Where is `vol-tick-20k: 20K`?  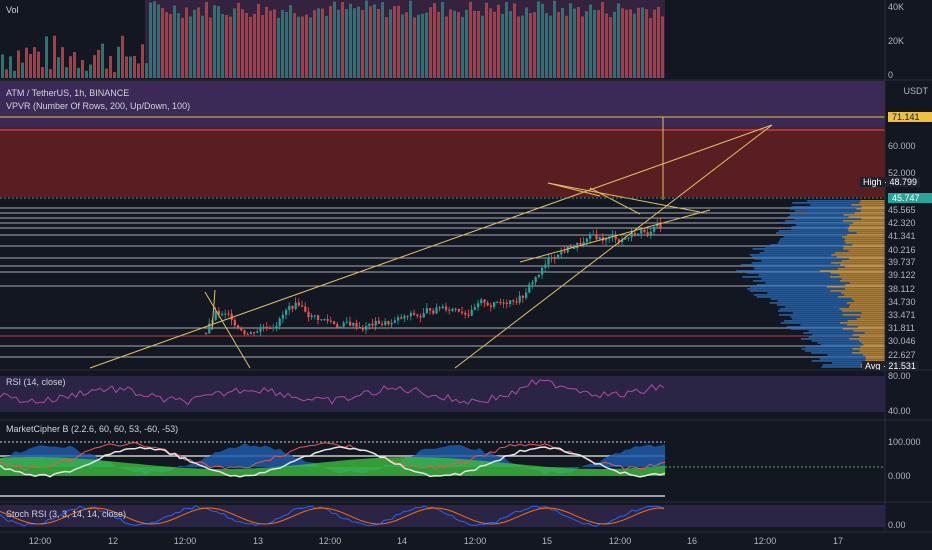 vol-tick-20k: 20K is located at coordinates (896, 41).